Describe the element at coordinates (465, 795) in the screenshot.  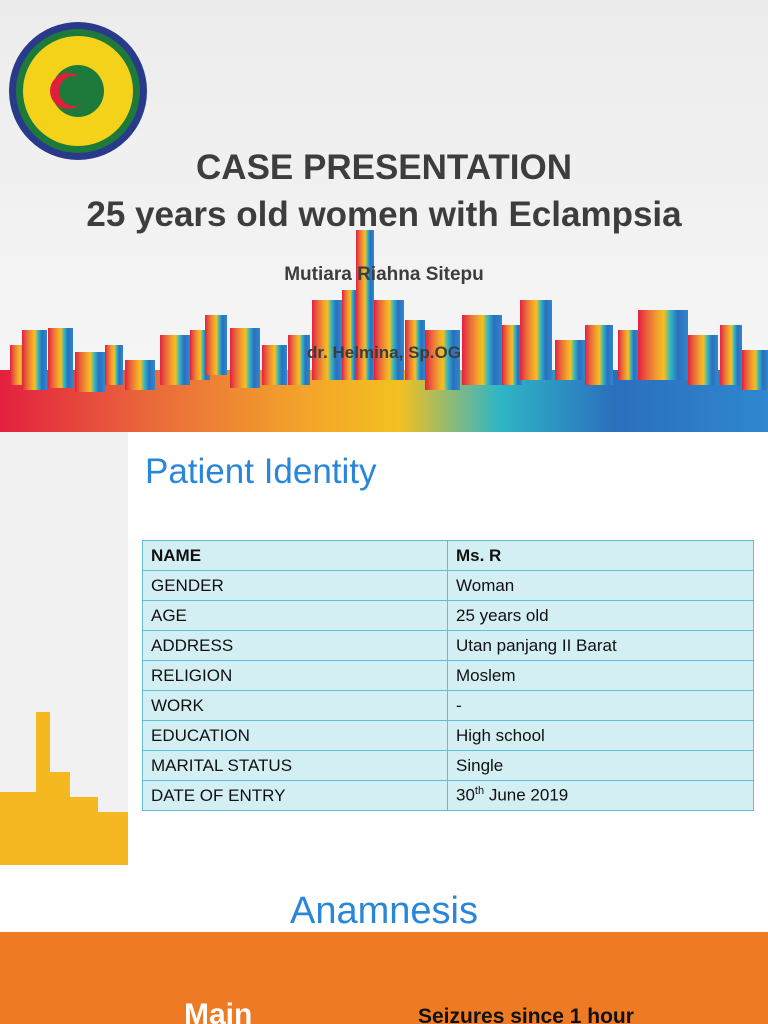
I see `day: 30` at that location.